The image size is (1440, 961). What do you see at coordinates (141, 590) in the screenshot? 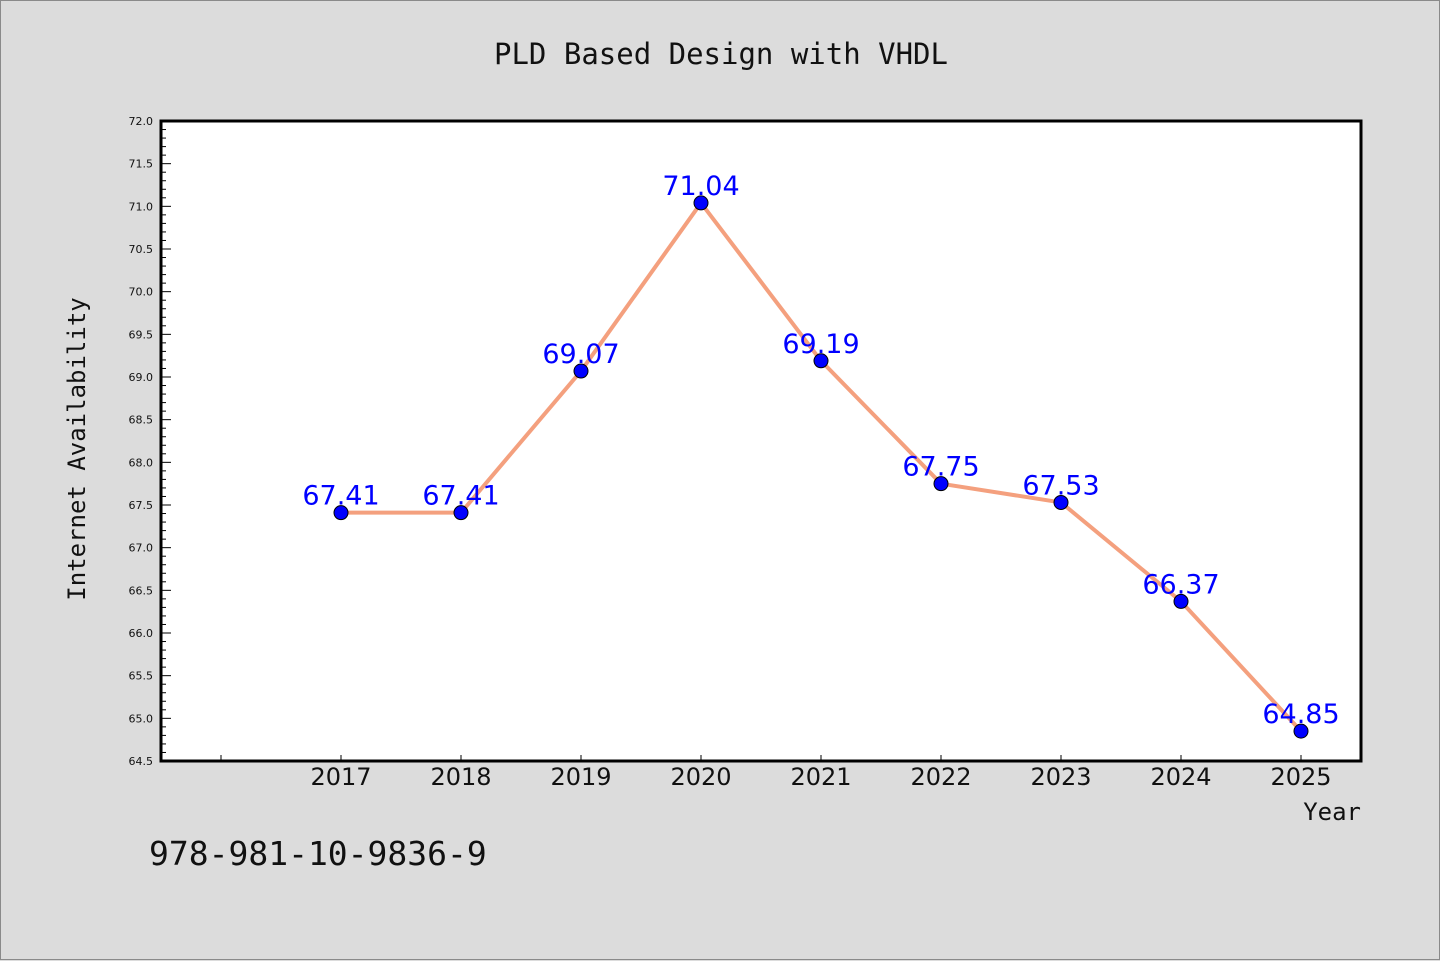
I see `y-tick-label: 66.5` at bounding box center [141, 590].